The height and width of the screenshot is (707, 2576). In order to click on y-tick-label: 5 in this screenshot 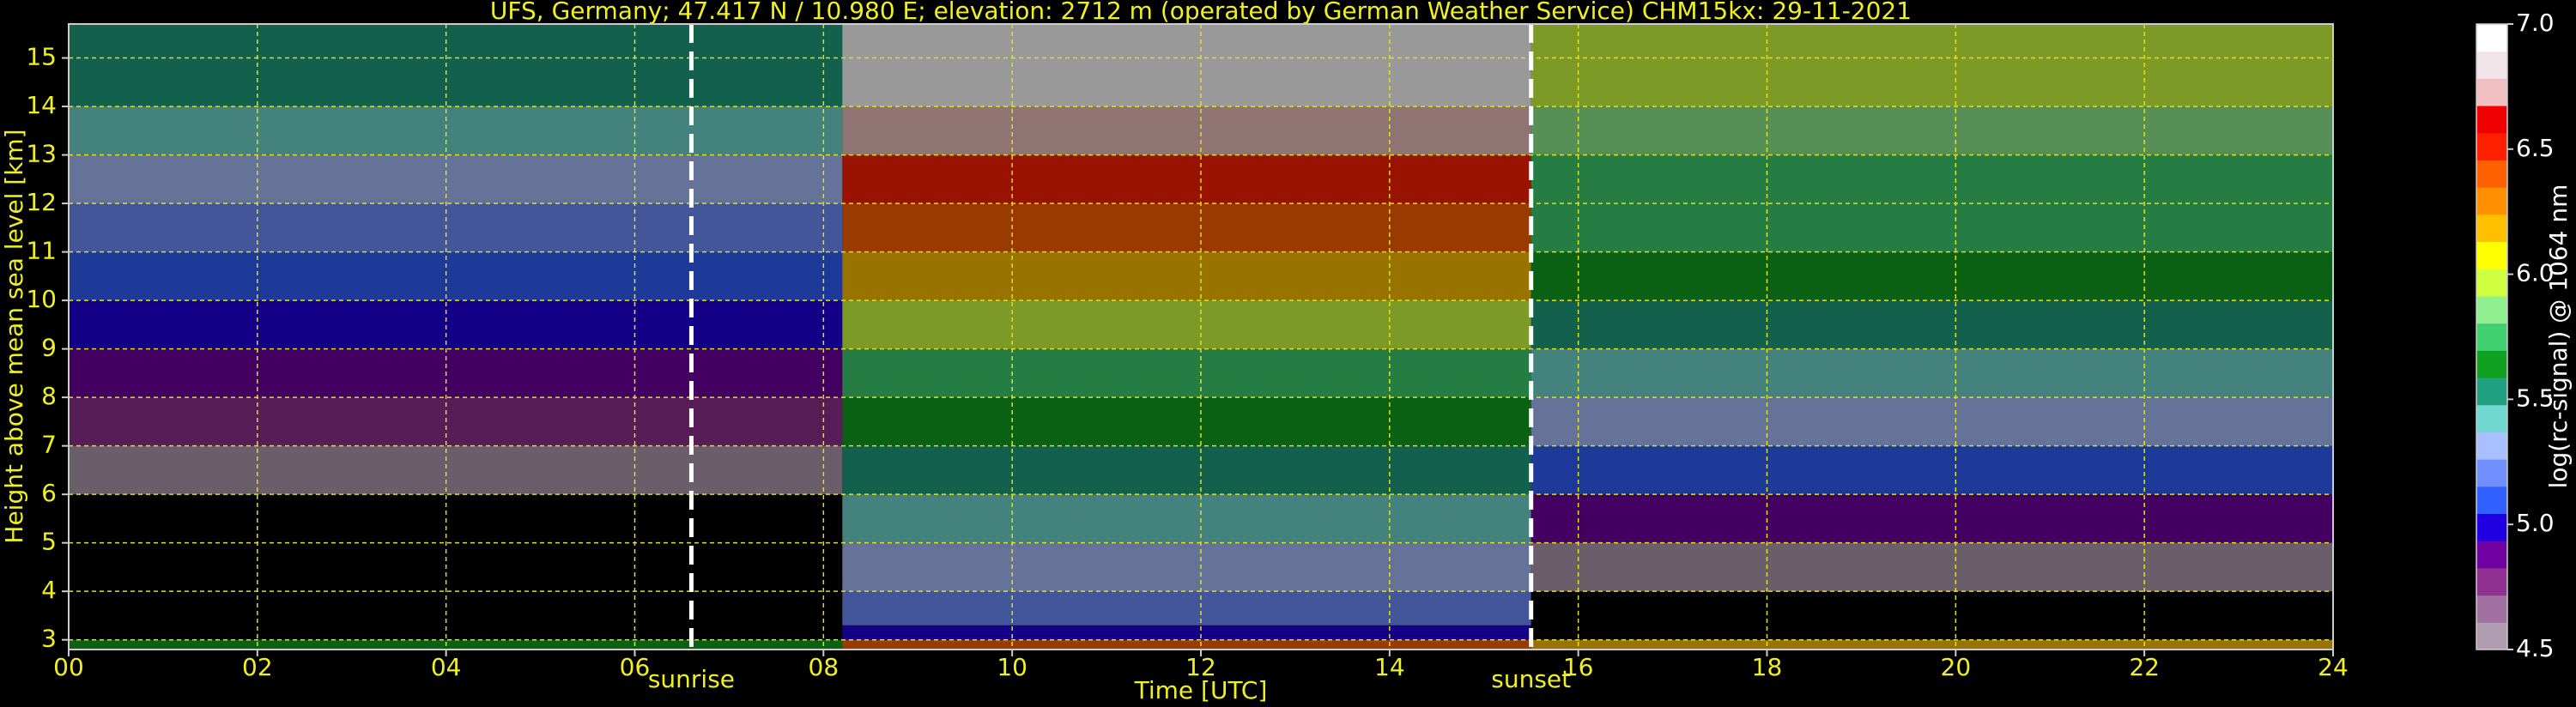, I will do `click(49, 542)`.